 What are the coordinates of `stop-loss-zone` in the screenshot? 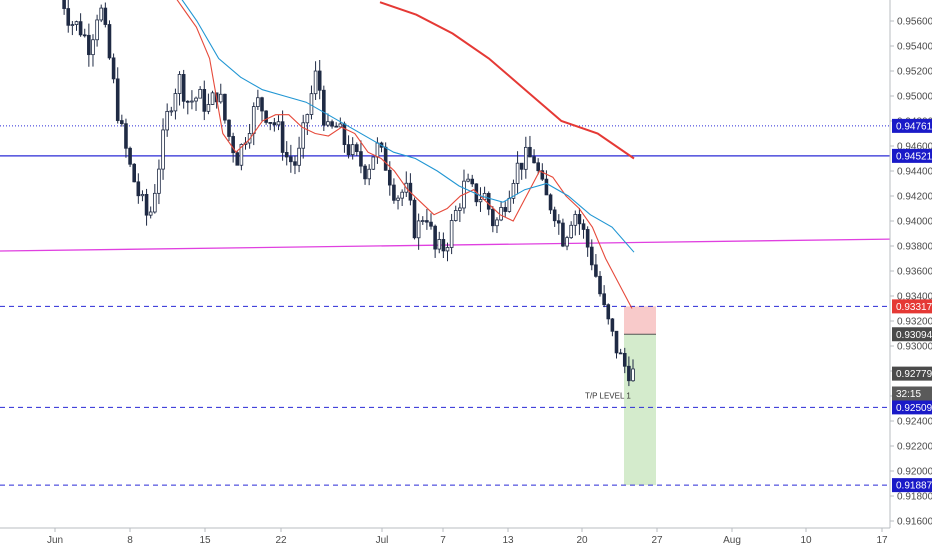 It's located at (640, 320).